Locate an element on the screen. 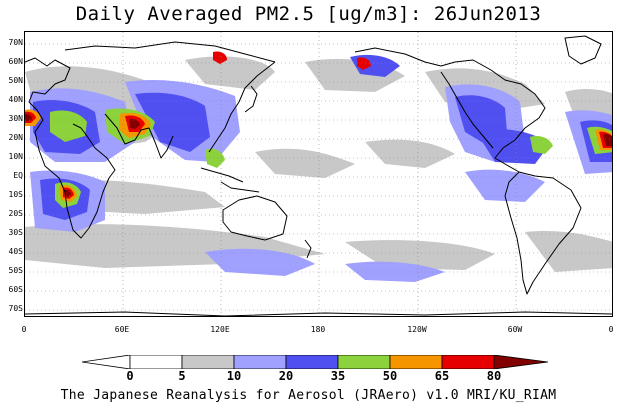  lat-label-70s: 70S is located at coordinates (15, 308).